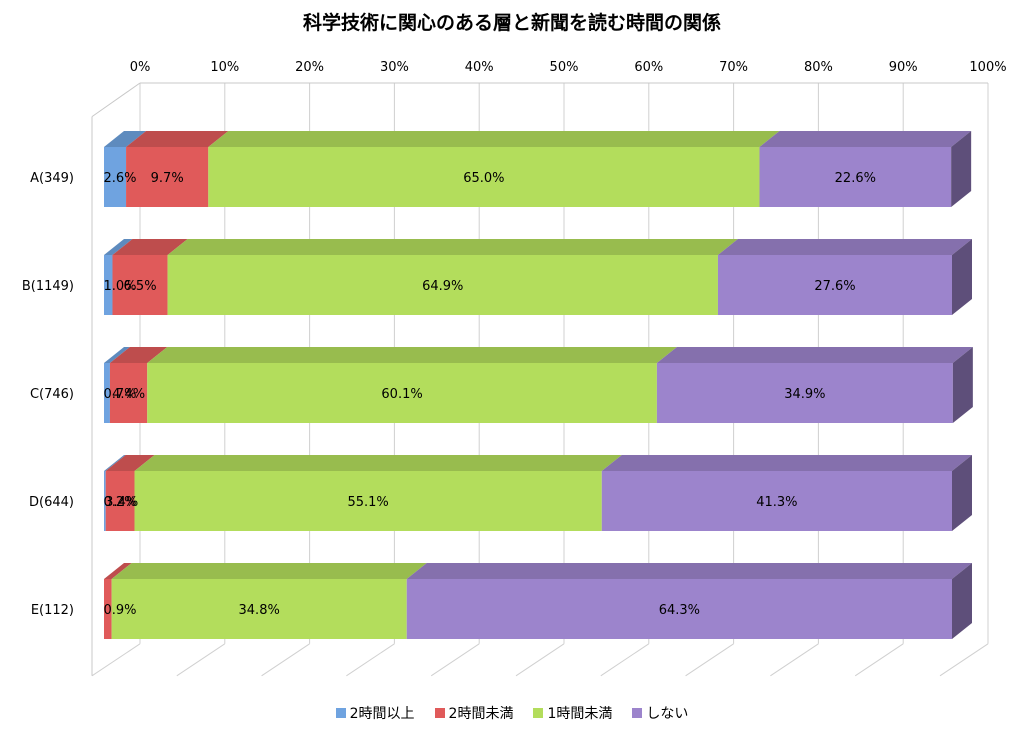  Describe the element at coordinates (309, 67) in the screenshot. I see `x-tick-label: 20%` at that location.